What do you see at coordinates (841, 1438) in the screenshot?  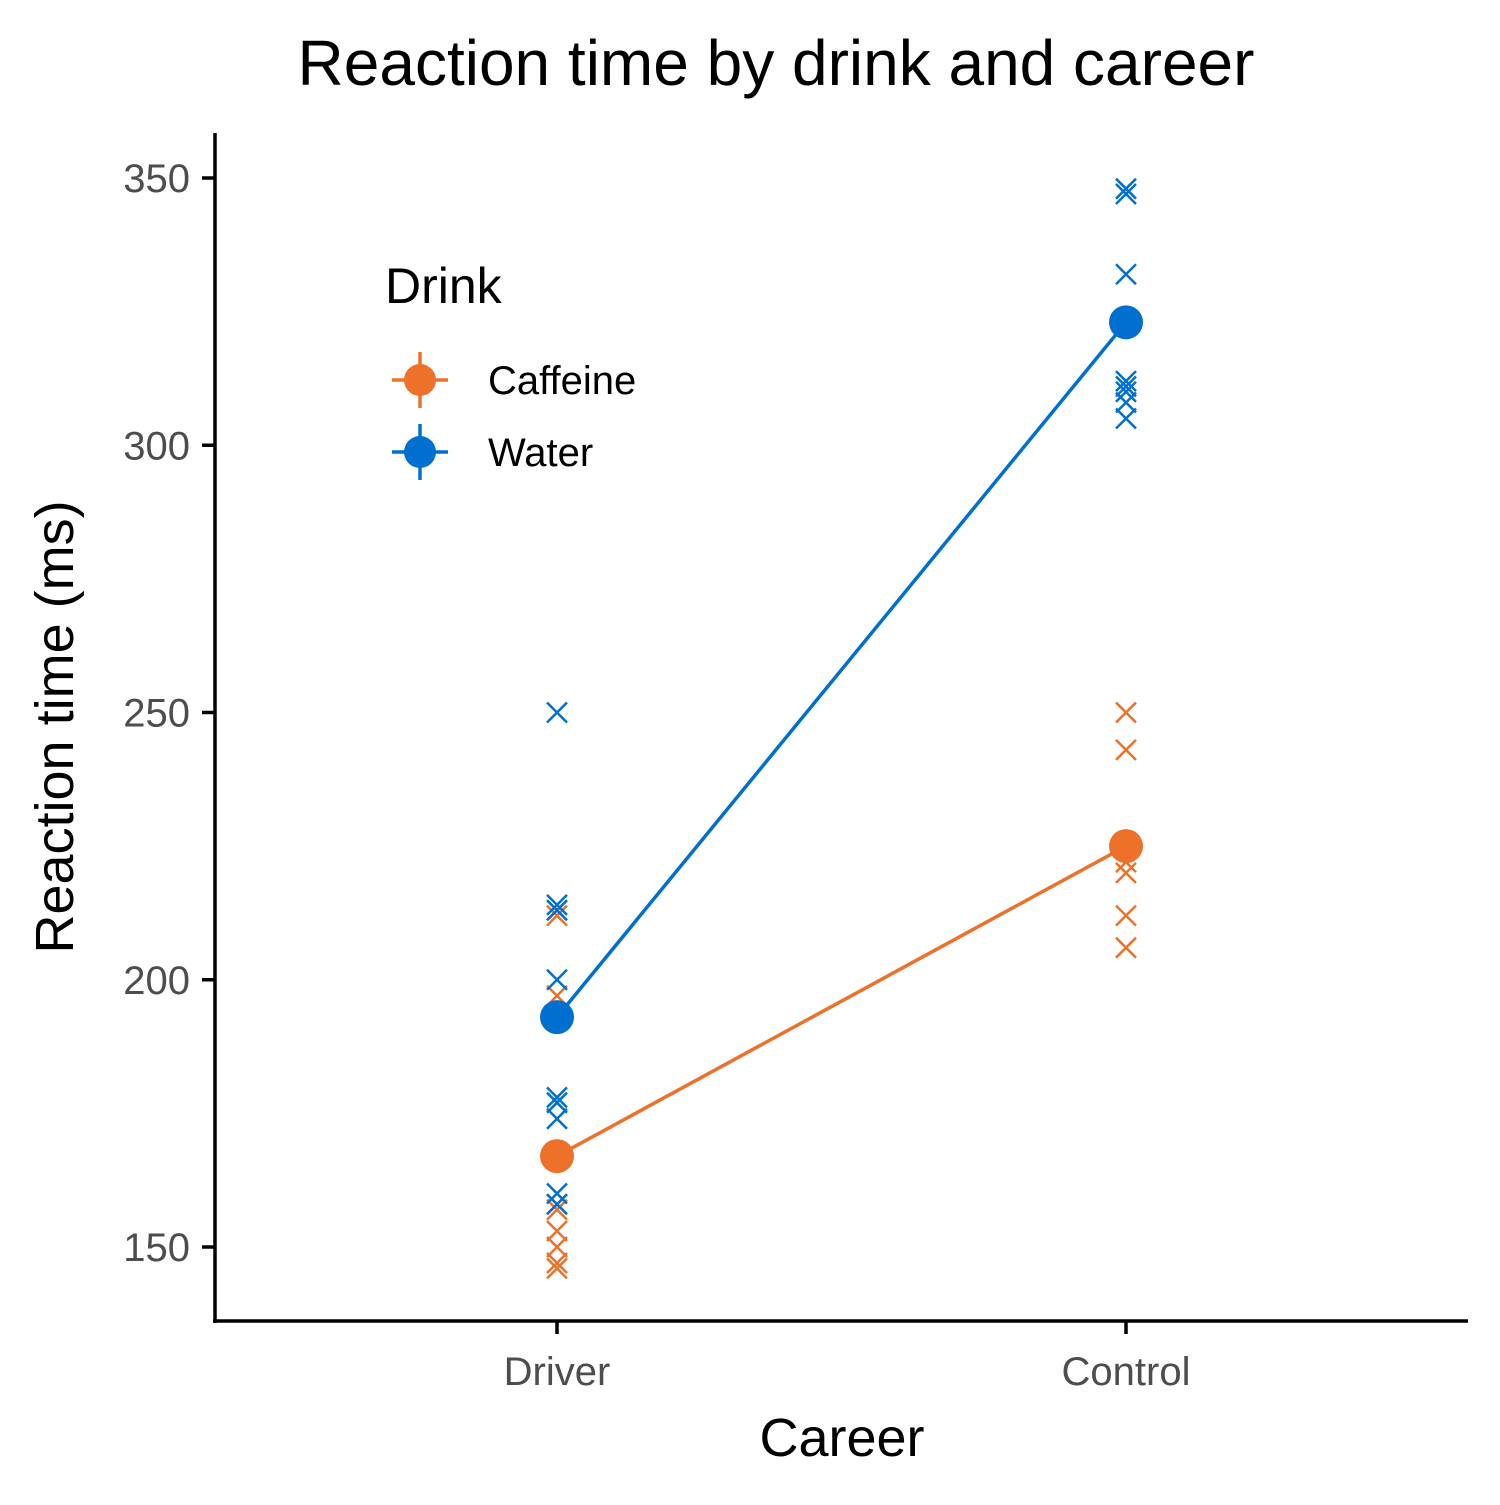 I see `x-axis-title: Career` at bounding box center [841, 1438].